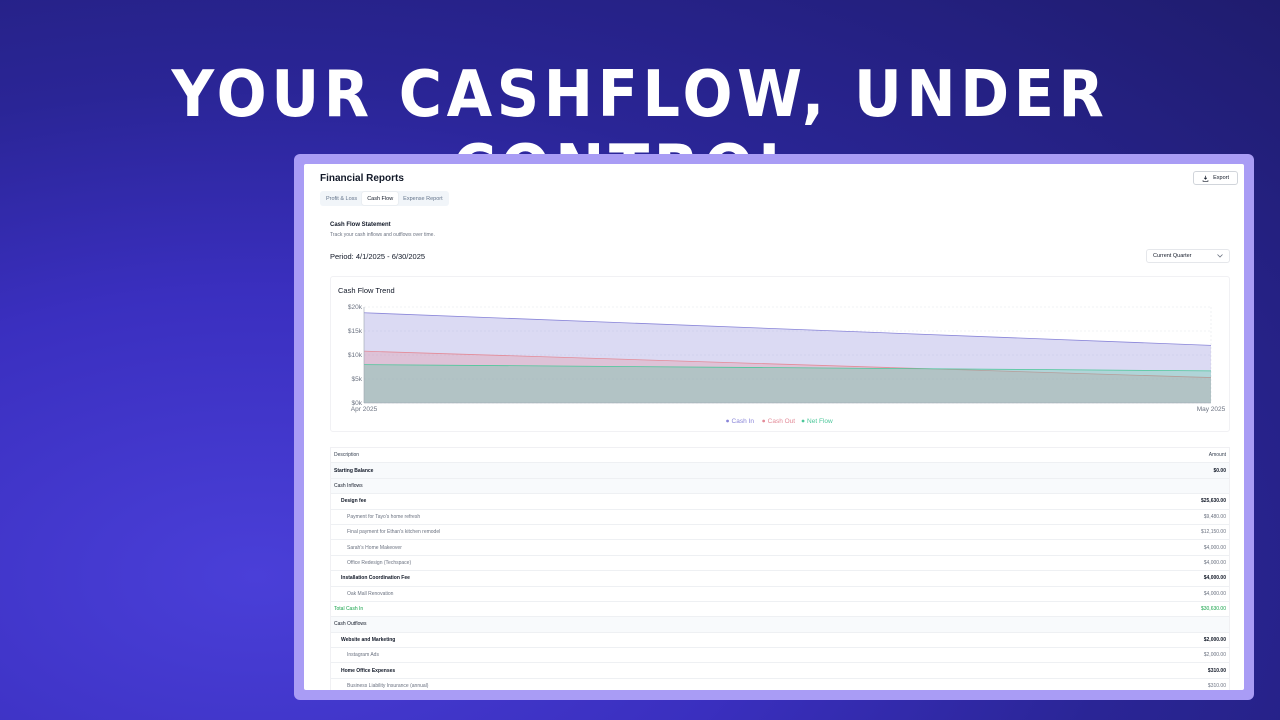 The image size is (1280, 720). Describe the element at coordinates (380, 198) in the screenshot. I see `tab-cash-flow: Cash Flow` at that location.